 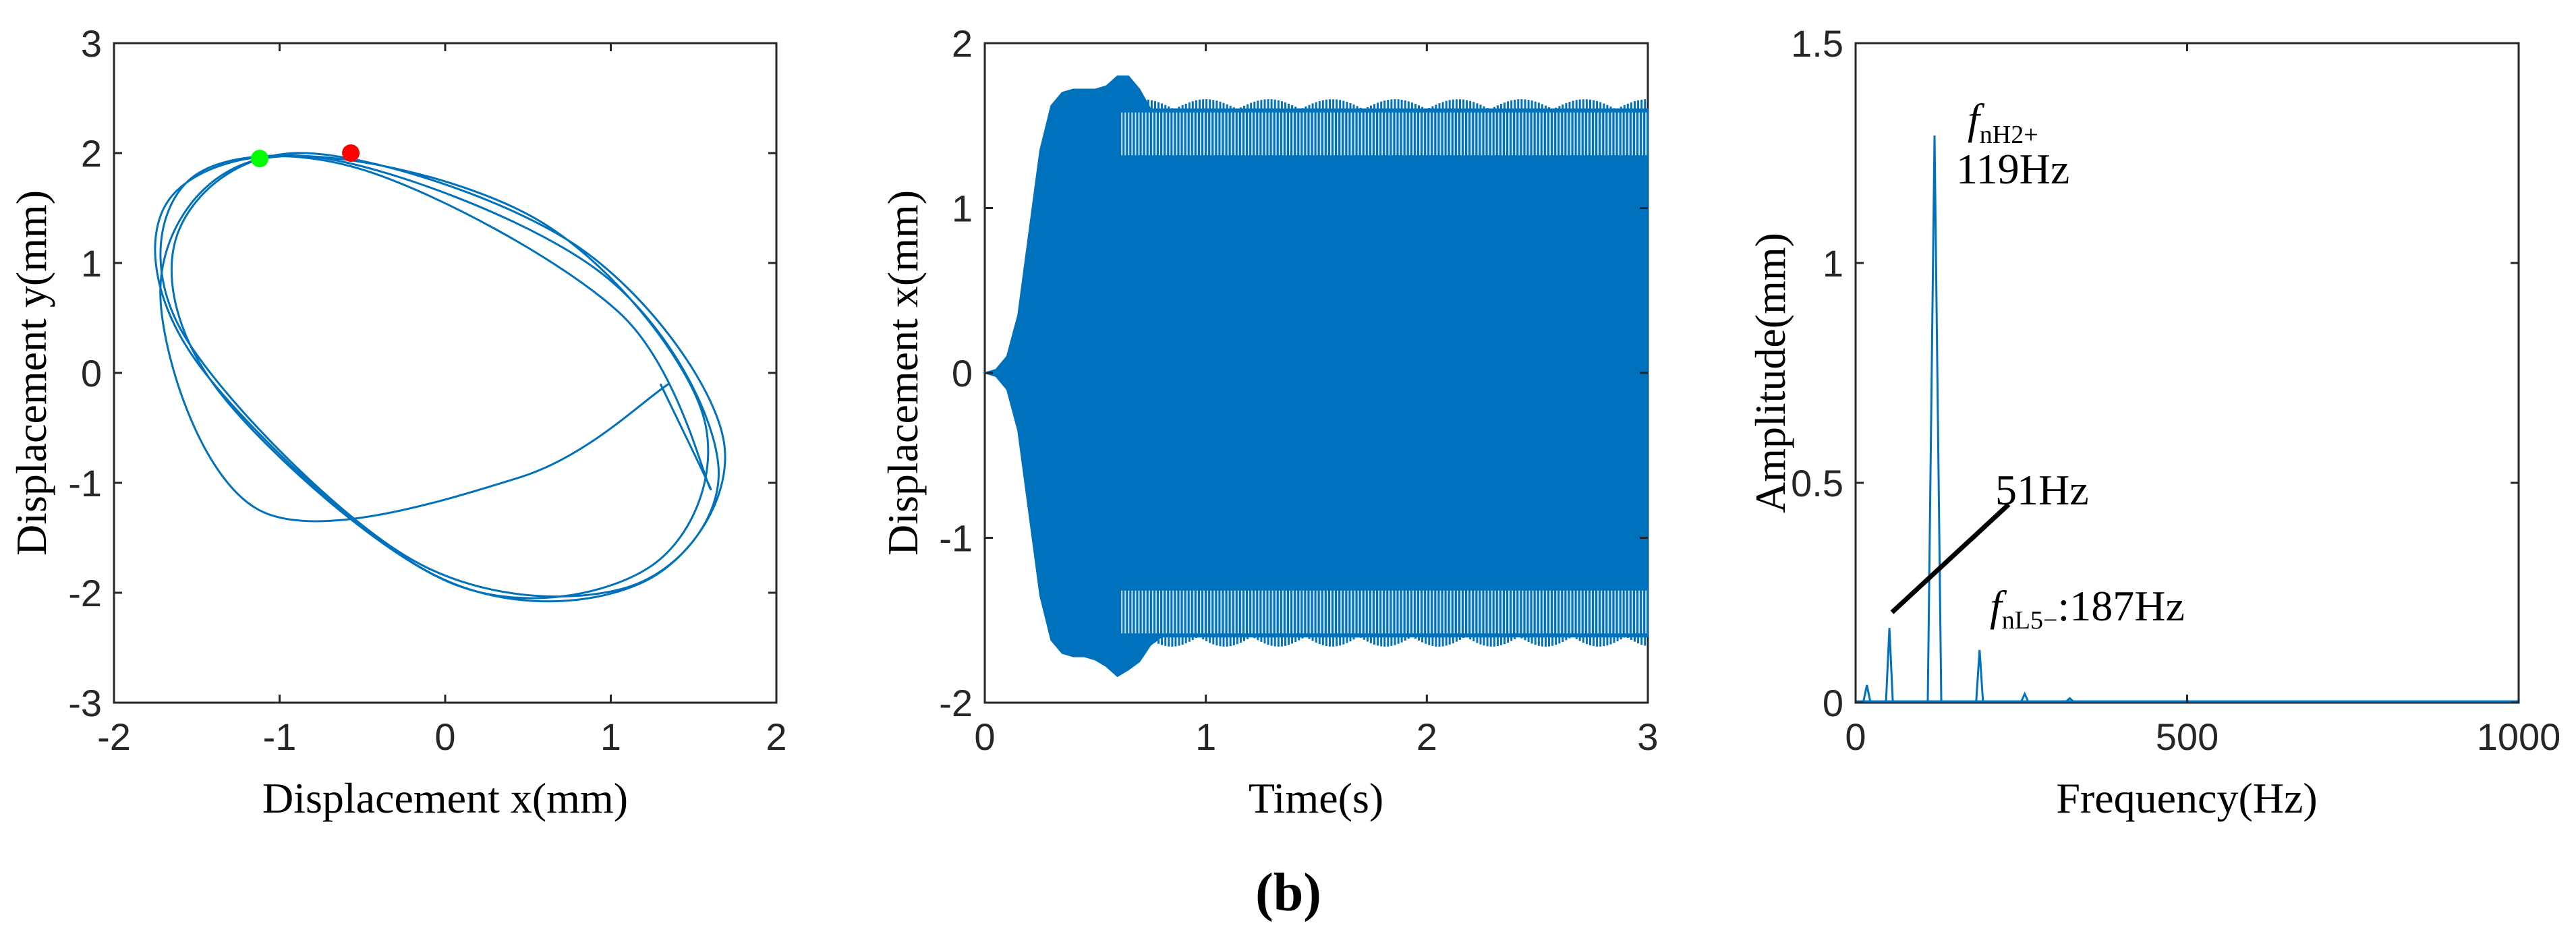 What do you see at coordinates (984, 736) in the screenshot?
I see `time-x-tick-label: 0` at bounding box center [984, 736].